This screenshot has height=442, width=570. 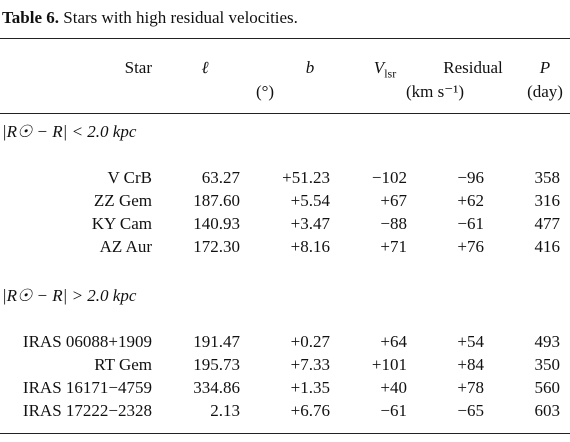 What do you see at coordinates (265, 91) in the screenshot?
I see `unit: (°)` at bounding box center [265, 91].